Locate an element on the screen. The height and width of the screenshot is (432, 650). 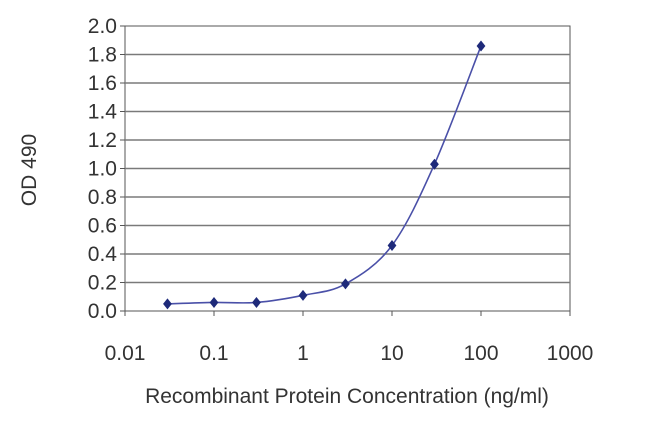
y-tick-label: 0.8 is located at coordinates (102, 197).